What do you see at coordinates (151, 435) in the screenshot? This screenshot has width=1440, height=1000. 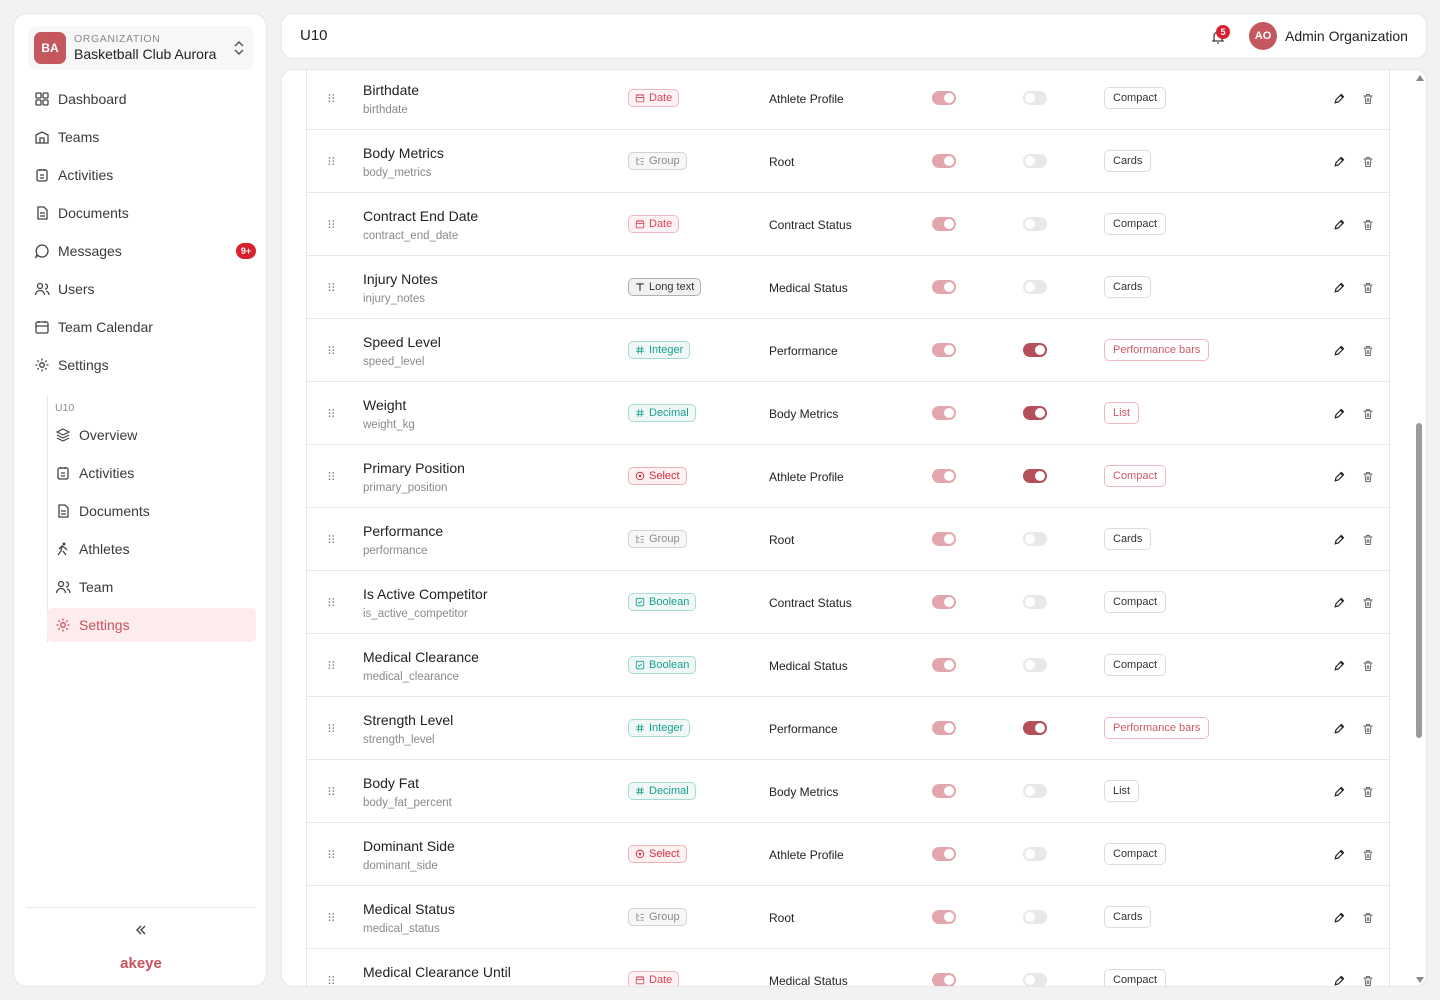 I see `section-nav-item: Overview` at bounding box center [151, 435].